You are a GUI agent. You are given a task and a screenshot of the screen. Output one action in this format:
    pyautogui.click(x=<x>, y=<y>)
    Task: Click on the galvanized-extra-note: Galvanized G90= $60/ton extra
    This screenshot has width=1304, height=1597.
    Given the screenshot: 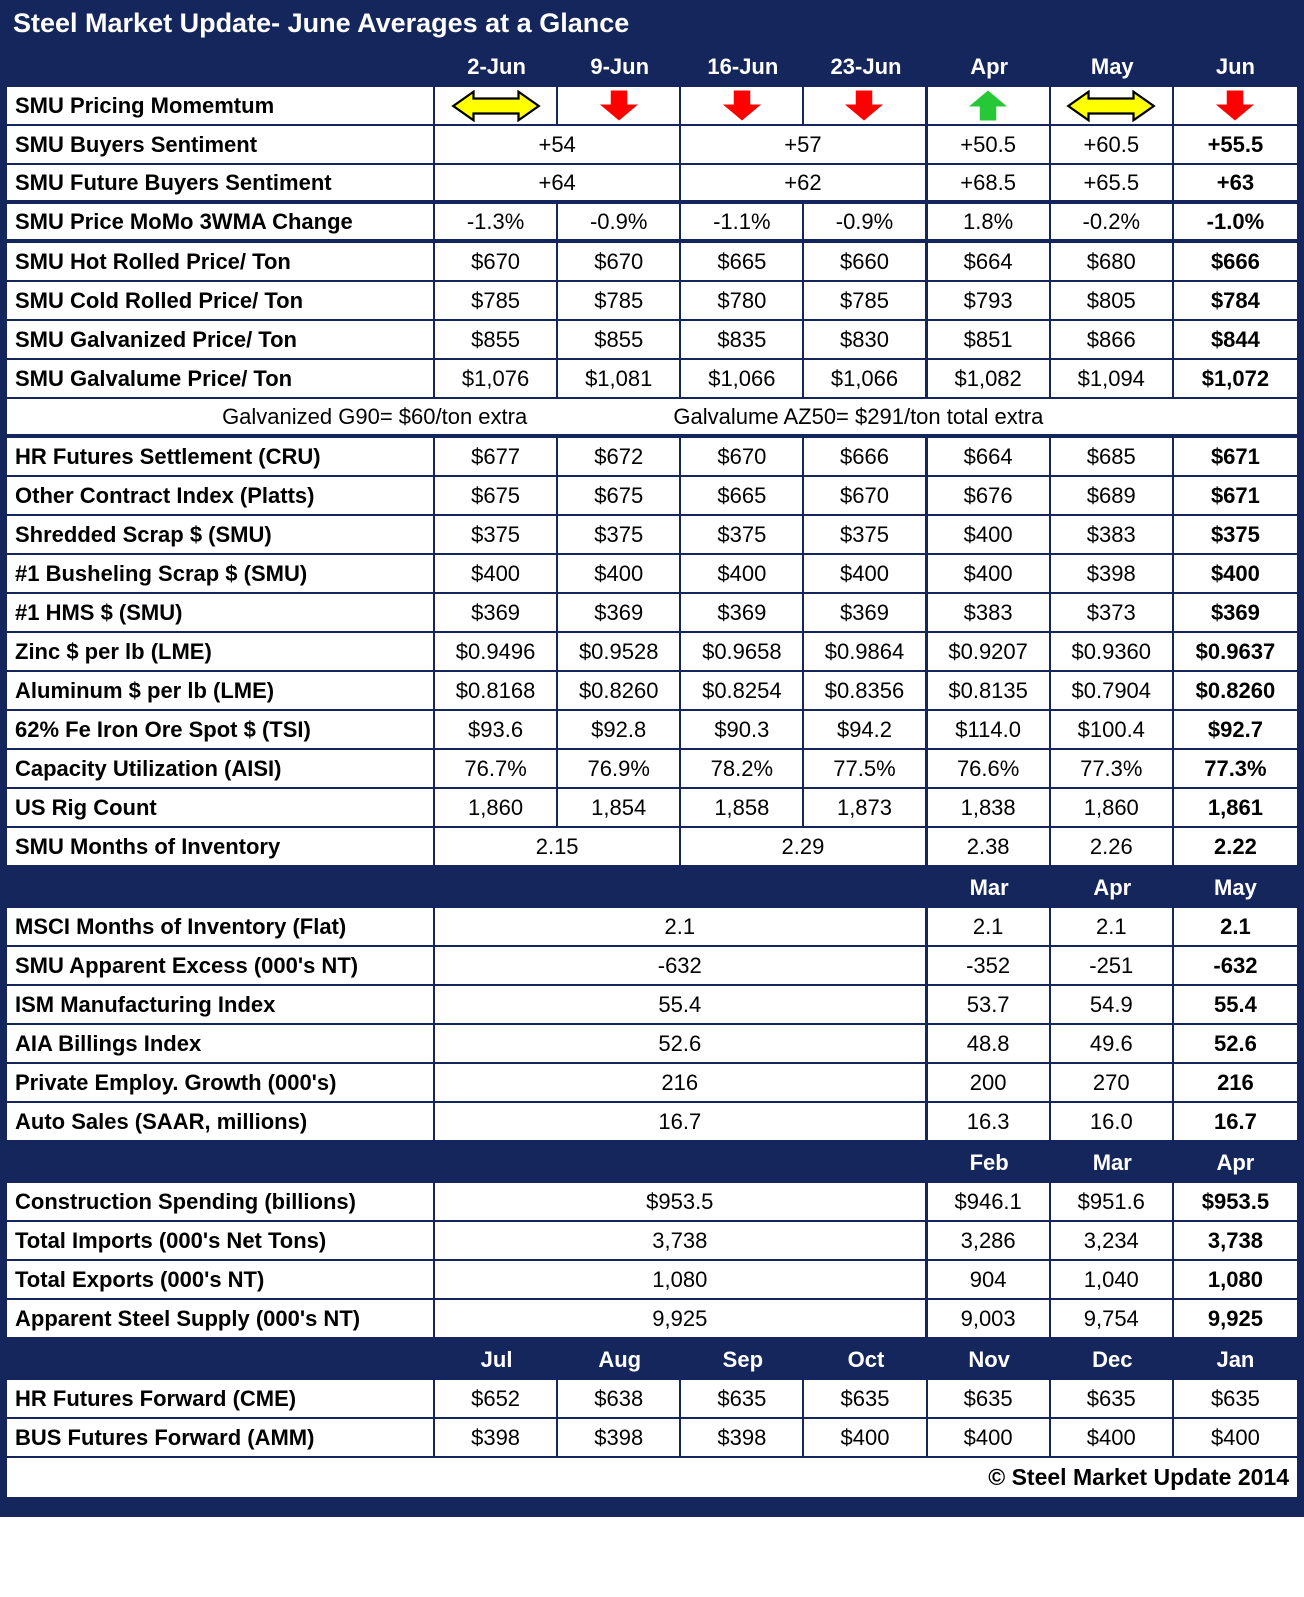 What is the action you would take?
    pyautogui.click(x=375, y=416)
    